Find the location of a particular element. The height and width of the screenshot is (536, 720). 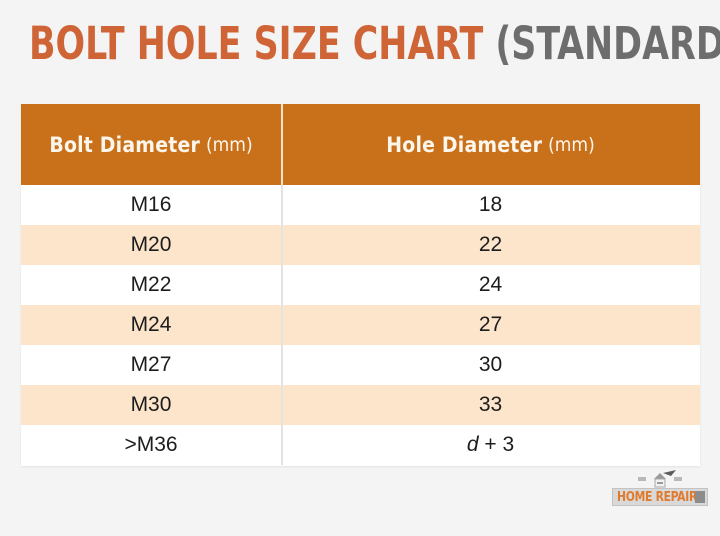

table-row: M22 24 is located at coordinates (360, 285).